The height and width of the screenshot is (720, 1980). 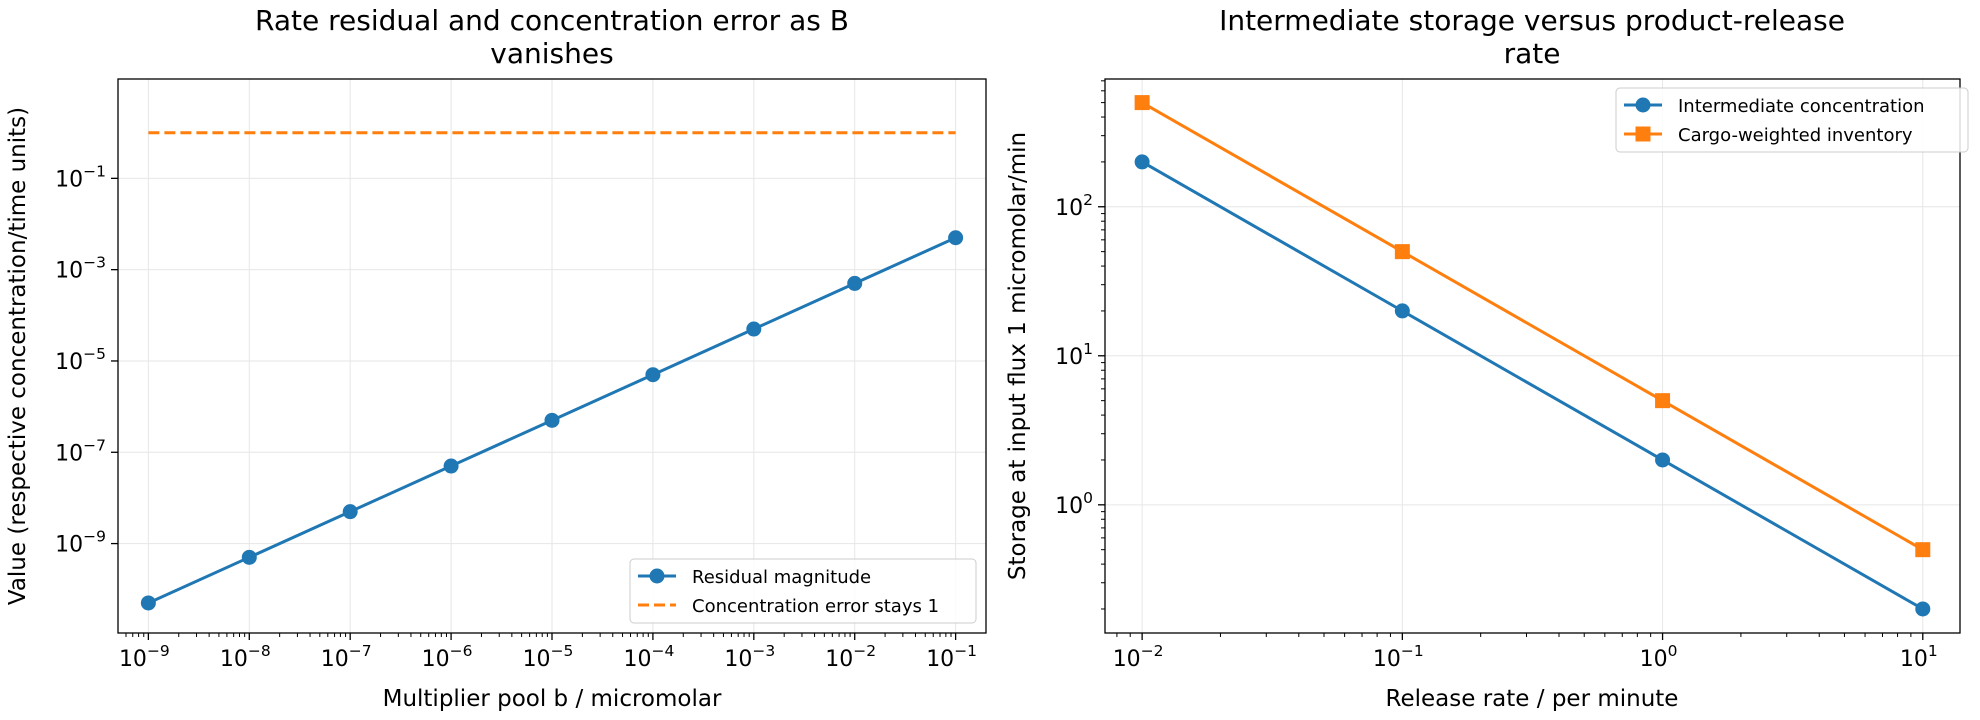 I want to click on left-chart-legend-label-0: Residual magnitude, so click(x=781, y=577).